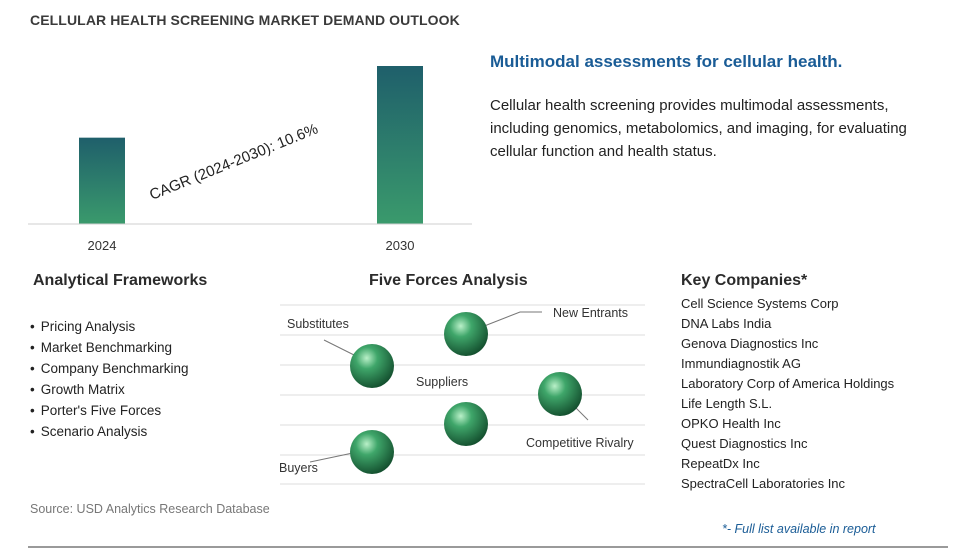 The height and width of the screenshot is (559, 958). What do you see at coordinates (372, 452) in the screenshot?
I see `sphere-buyers` at bounding box center [372, 452].